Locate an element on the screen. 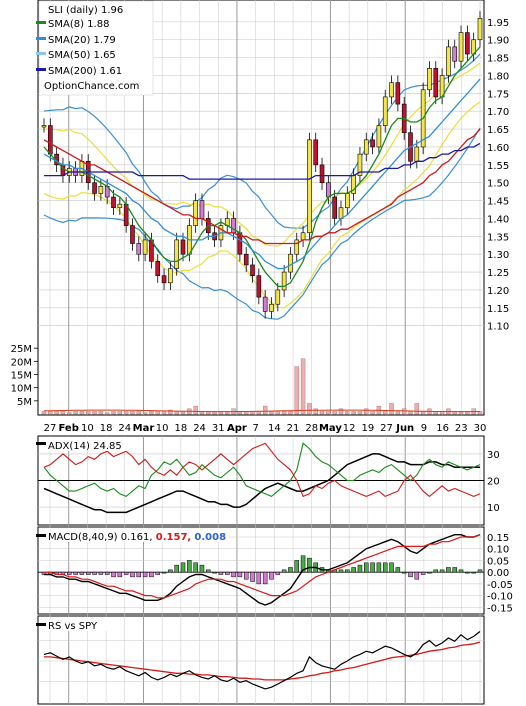 The width and height of the screenshot is (526, 706). price-tick-label: 1.15 is located at coordinates (498, 309).